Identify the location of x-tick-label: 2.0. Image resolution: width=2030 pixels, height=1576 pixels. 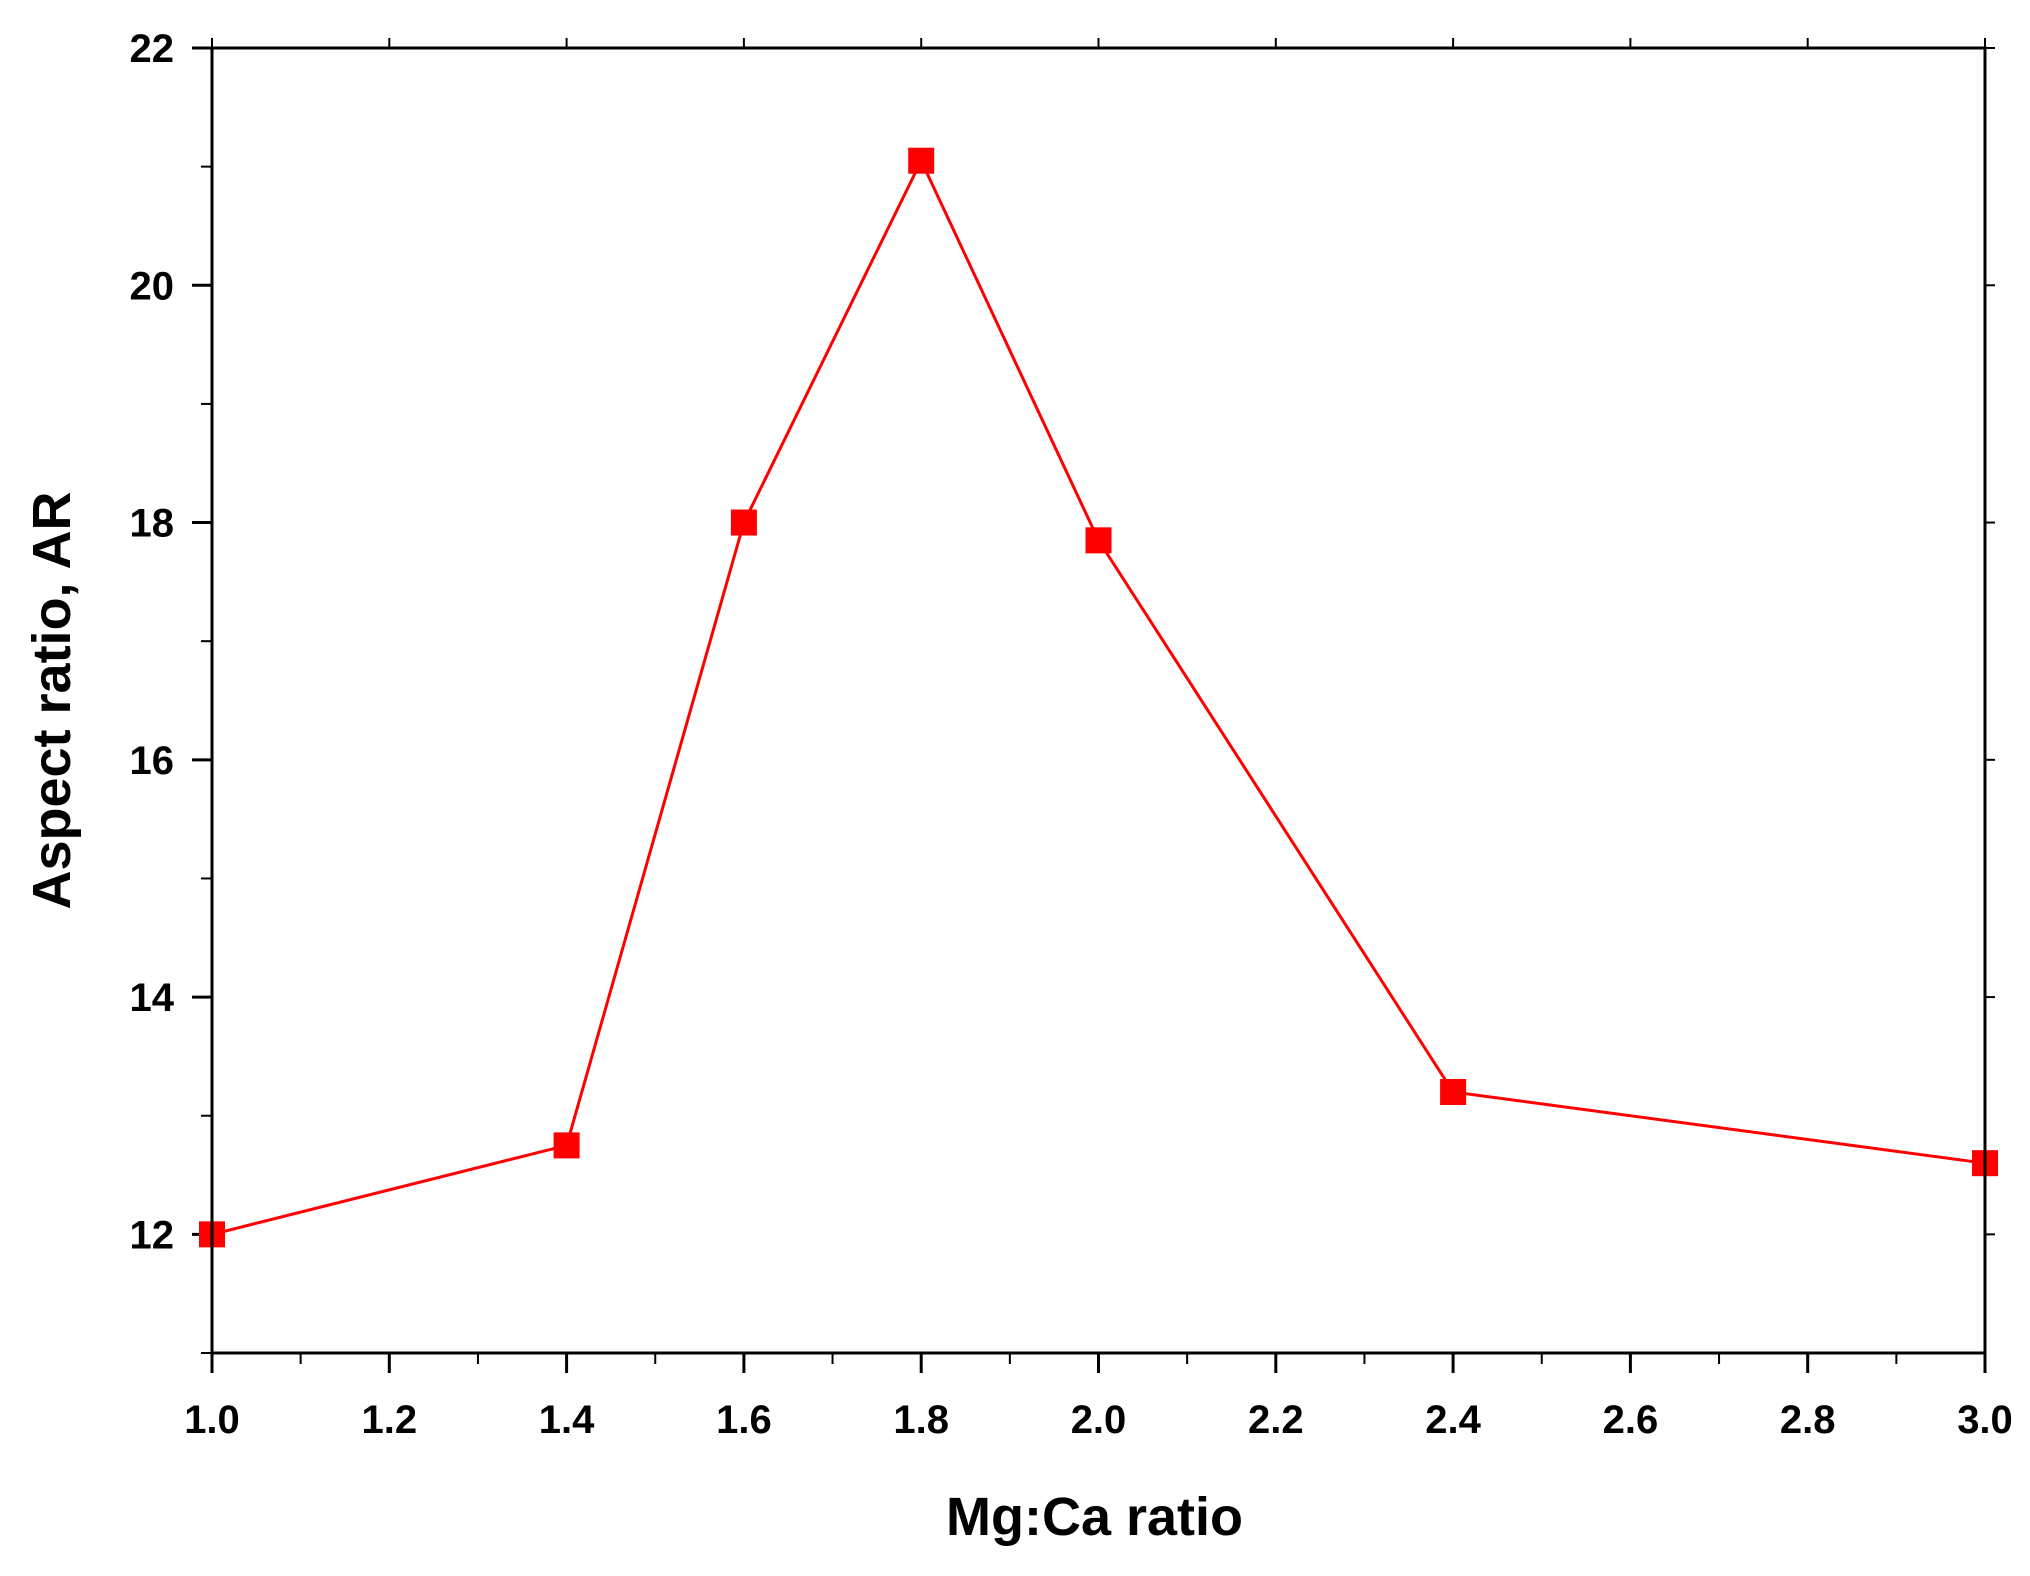
(1099, 1420).